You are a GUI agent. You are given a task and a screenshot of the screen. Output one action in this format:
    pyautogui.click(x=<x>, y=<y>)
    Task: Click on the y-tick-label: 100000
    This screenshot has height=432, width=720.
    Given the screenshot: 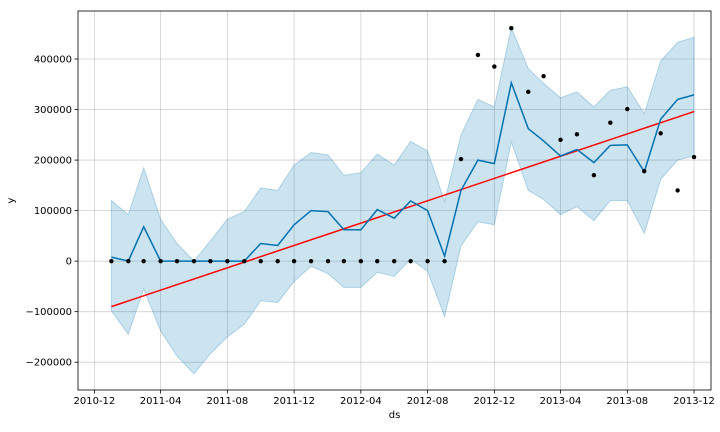 What is the action you would take?
    pyautogui.click(x=53, y=211)
    